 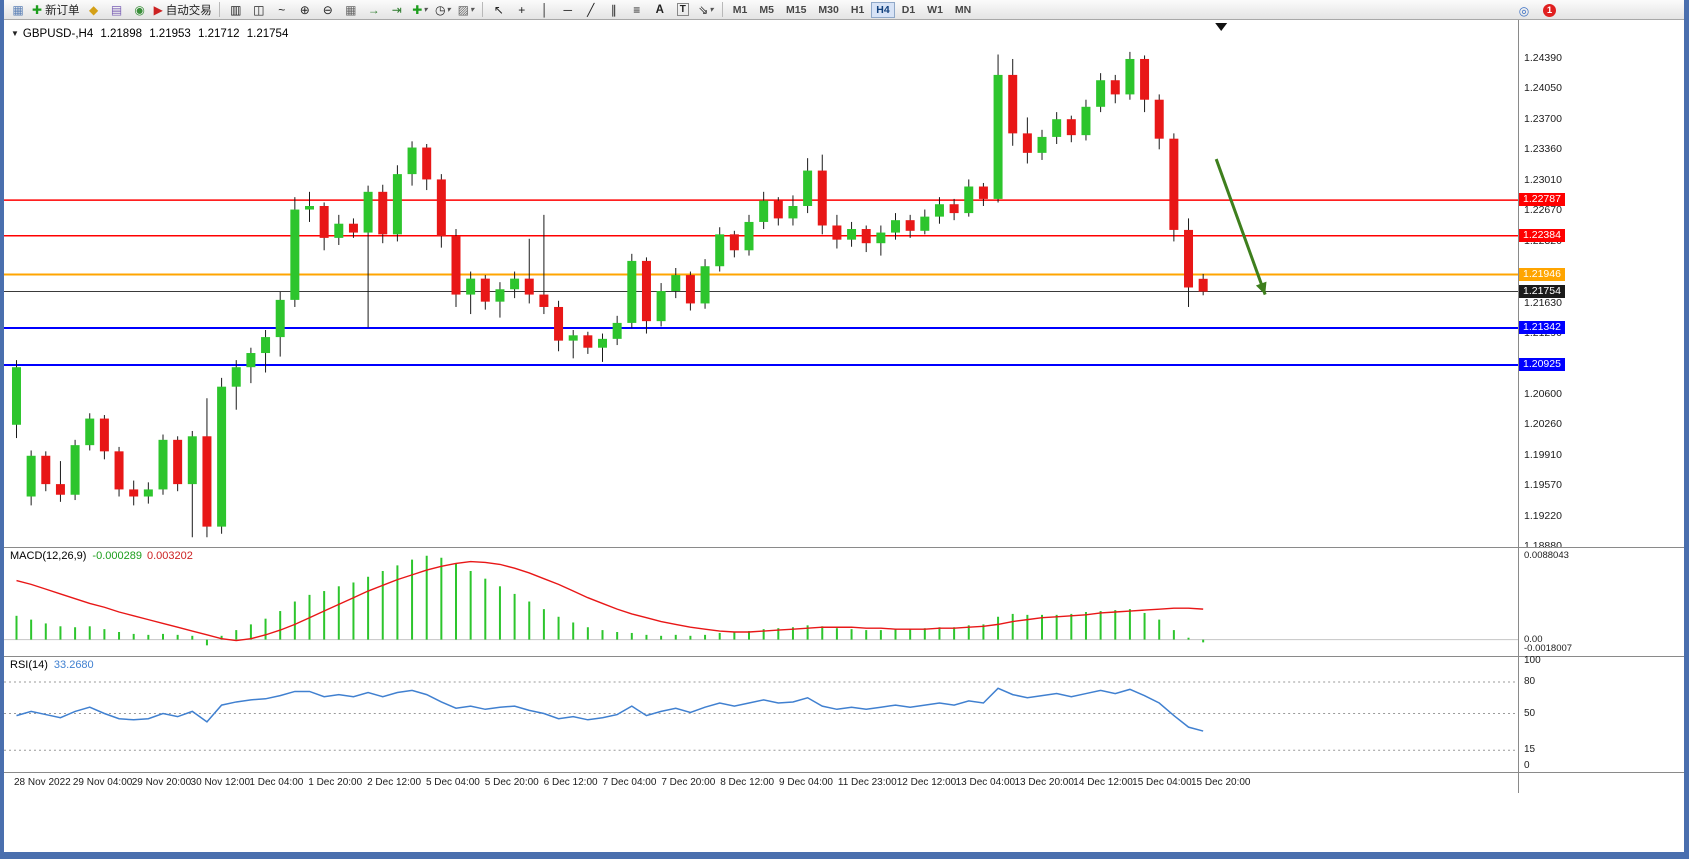 What do you see at coordinates (1221, 27) in the screenshot?
I see `chart-shift-marker-icon` at bounding box center [1221, 27].